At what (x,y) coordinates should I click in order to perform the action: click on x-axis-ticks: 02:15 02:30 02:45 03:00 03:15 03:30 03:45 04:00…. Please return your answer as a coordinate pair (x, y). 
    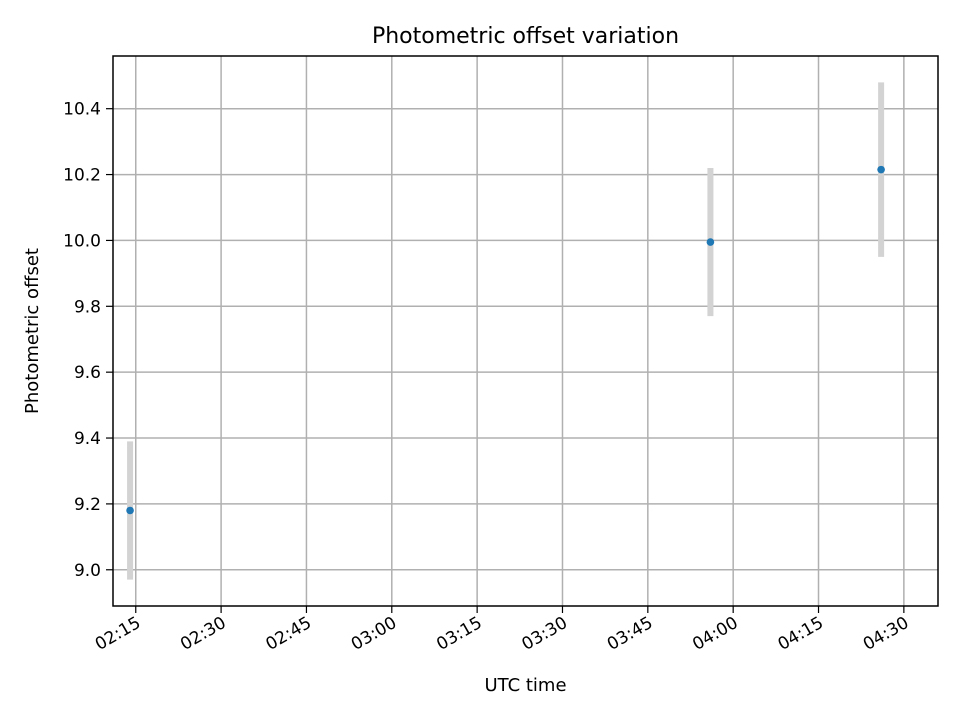
    Looking at the image, I should click on (502, 630).